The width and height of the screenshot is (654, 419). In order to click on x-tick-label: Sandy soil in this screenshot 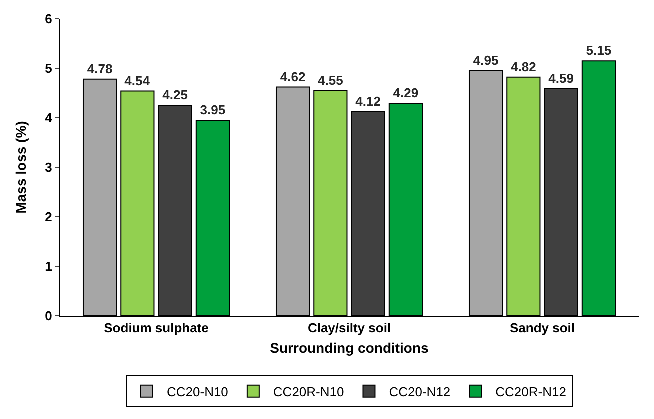, I will do `click(543, 328)`.